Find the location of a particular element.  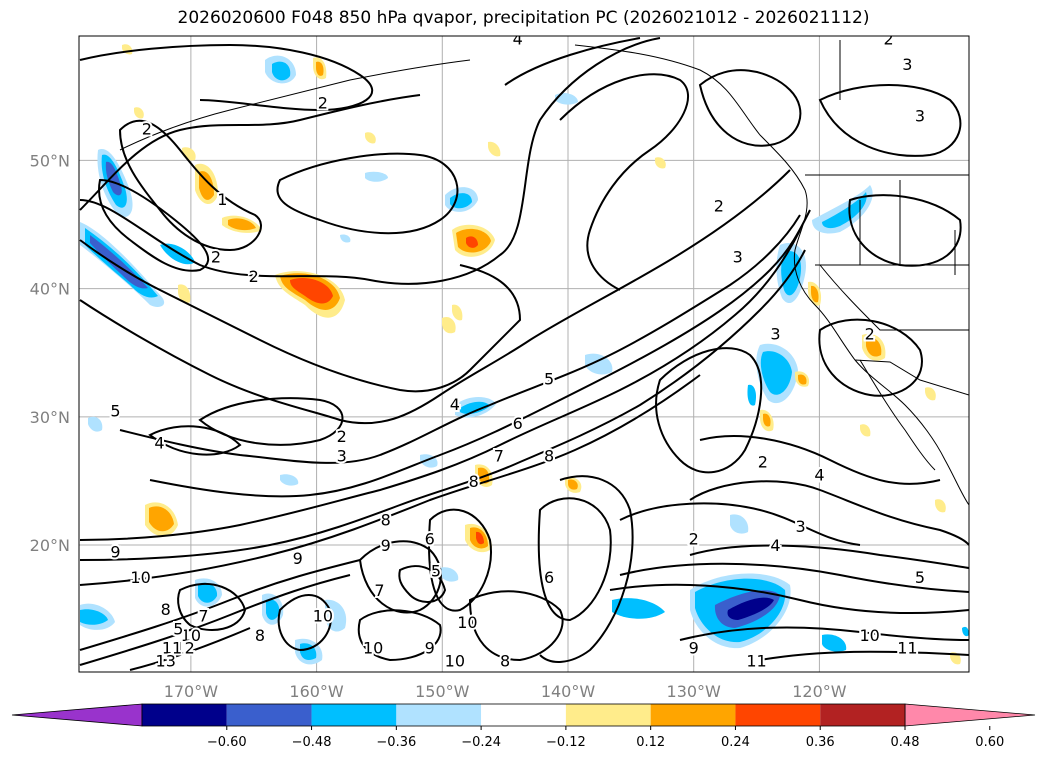

colorbar-outline is located at coordinates (523, 715).